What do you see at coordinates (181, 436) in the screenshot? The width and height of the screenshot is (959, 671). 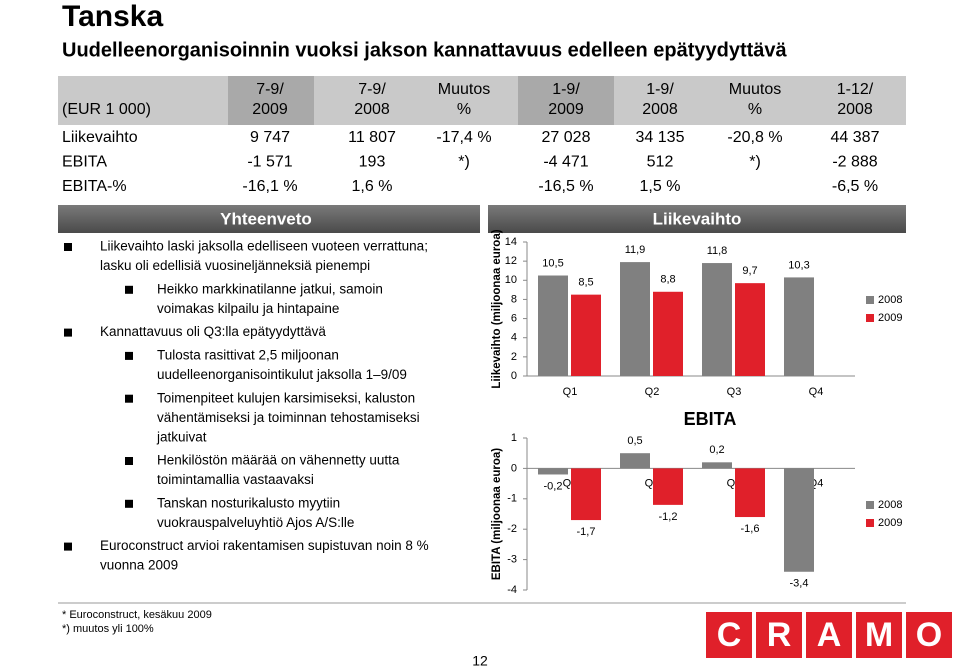 I see `bullet-text: jatkuivat` at bounding box center [181, 436].